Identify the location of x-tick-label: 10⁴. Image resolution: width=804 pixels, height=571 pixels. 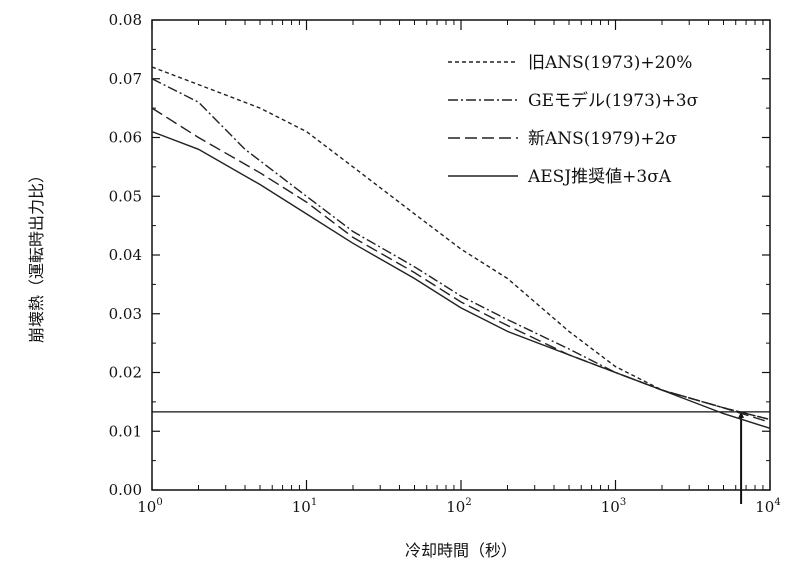
(767, 506).